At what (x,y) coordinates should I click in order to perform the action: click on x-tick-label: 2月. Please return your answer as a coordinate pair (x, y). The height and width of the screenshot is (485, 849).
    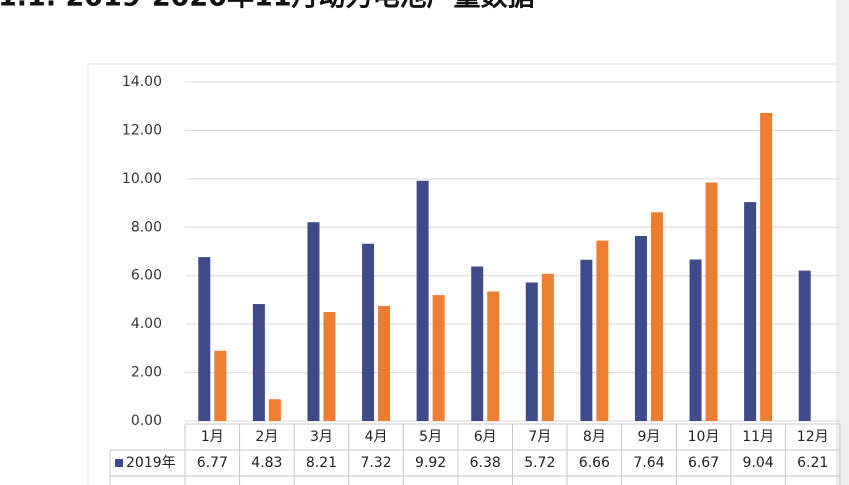
    Looking at the image, I should click on (266, 437).